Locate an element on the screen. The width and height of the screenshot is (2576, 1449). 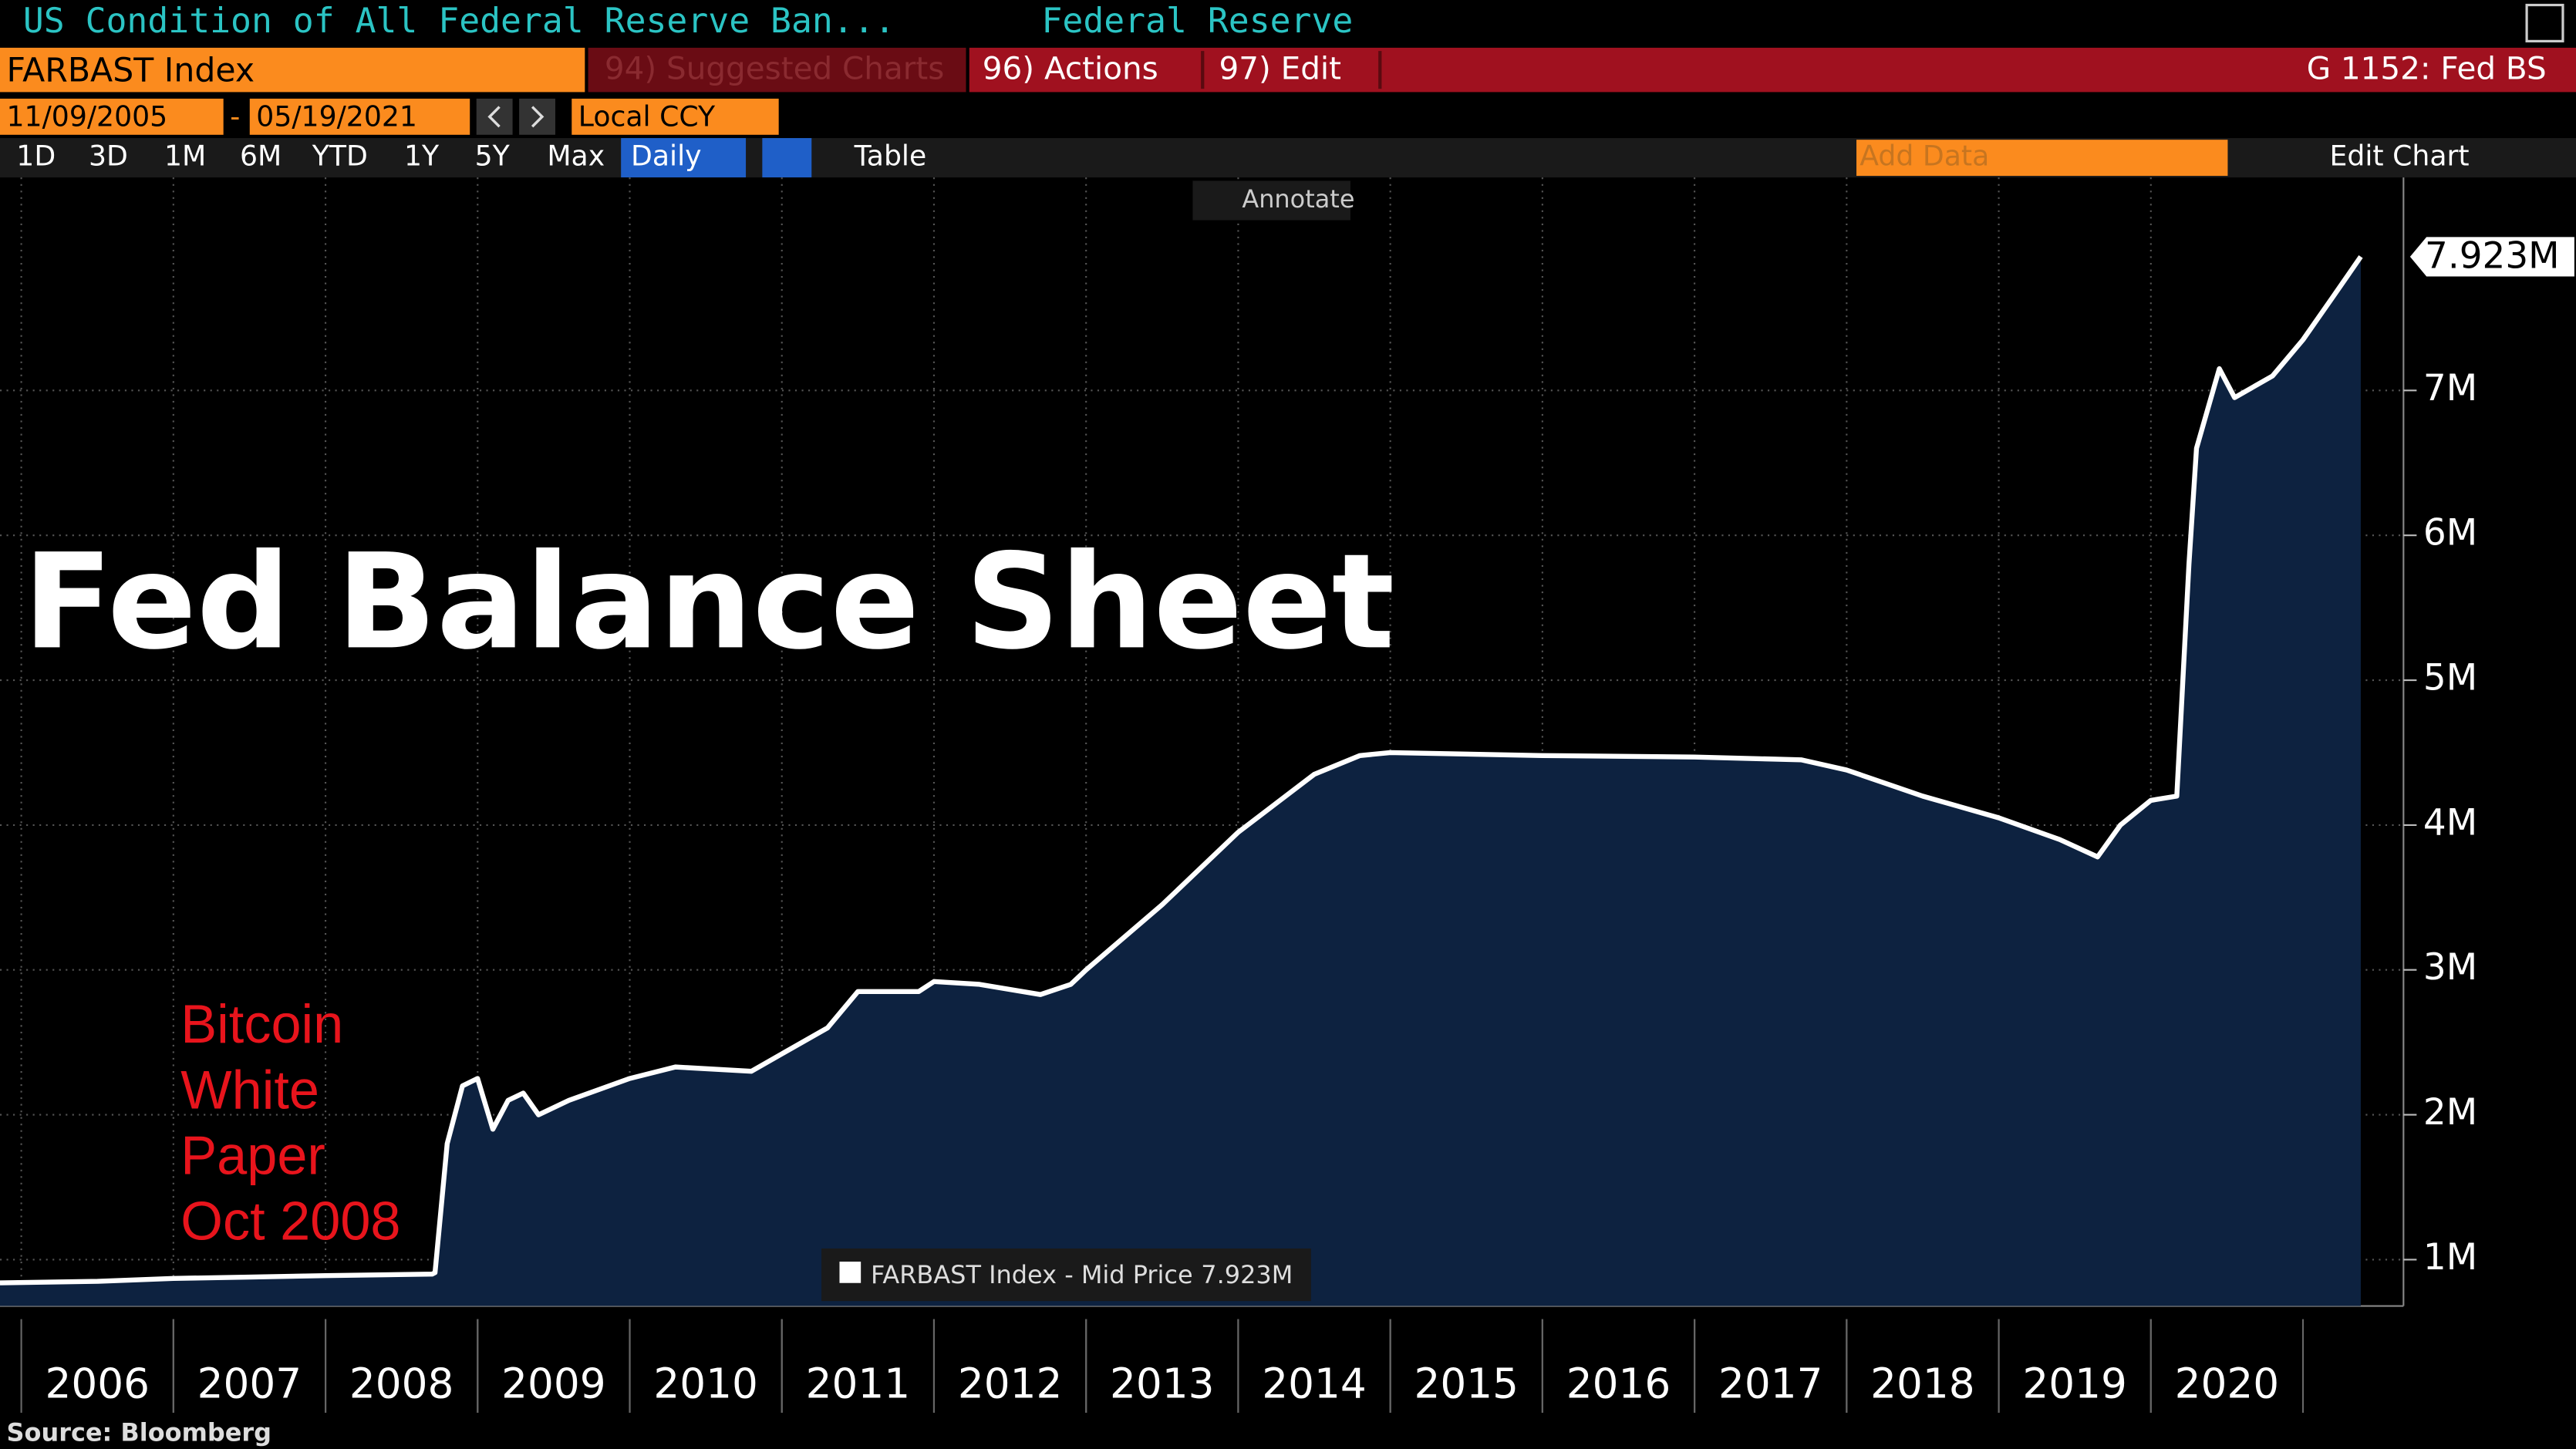
x-tick-label: 2011 is located at coordinates (858, 1384).